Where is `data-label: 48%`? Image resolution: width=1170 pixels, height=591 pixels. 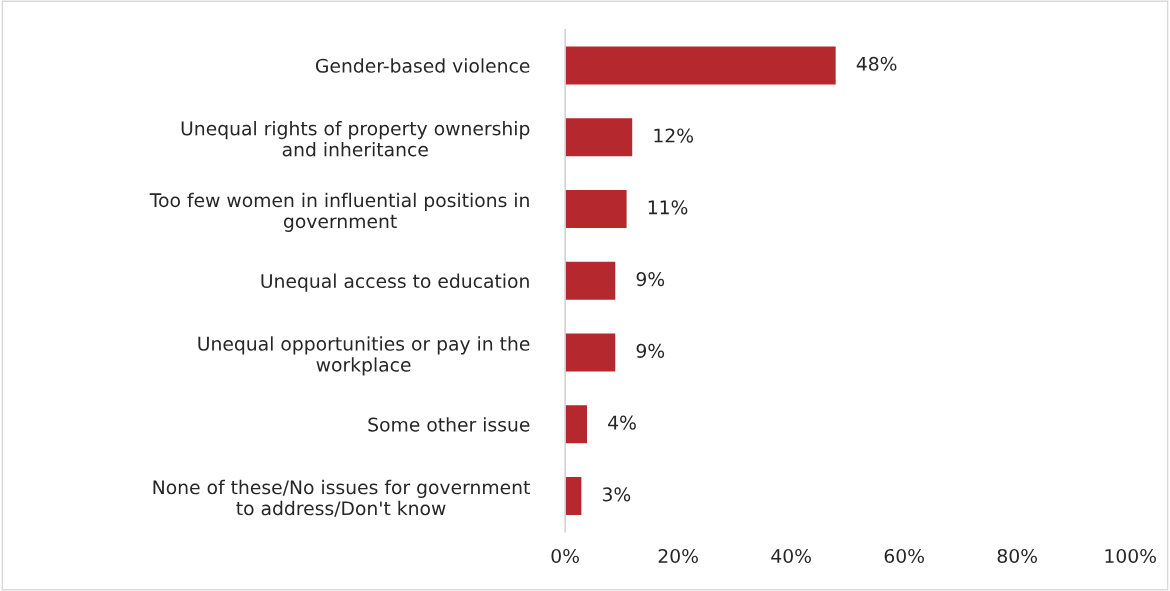 data-label: 48% is located at coordinates (876, 63).